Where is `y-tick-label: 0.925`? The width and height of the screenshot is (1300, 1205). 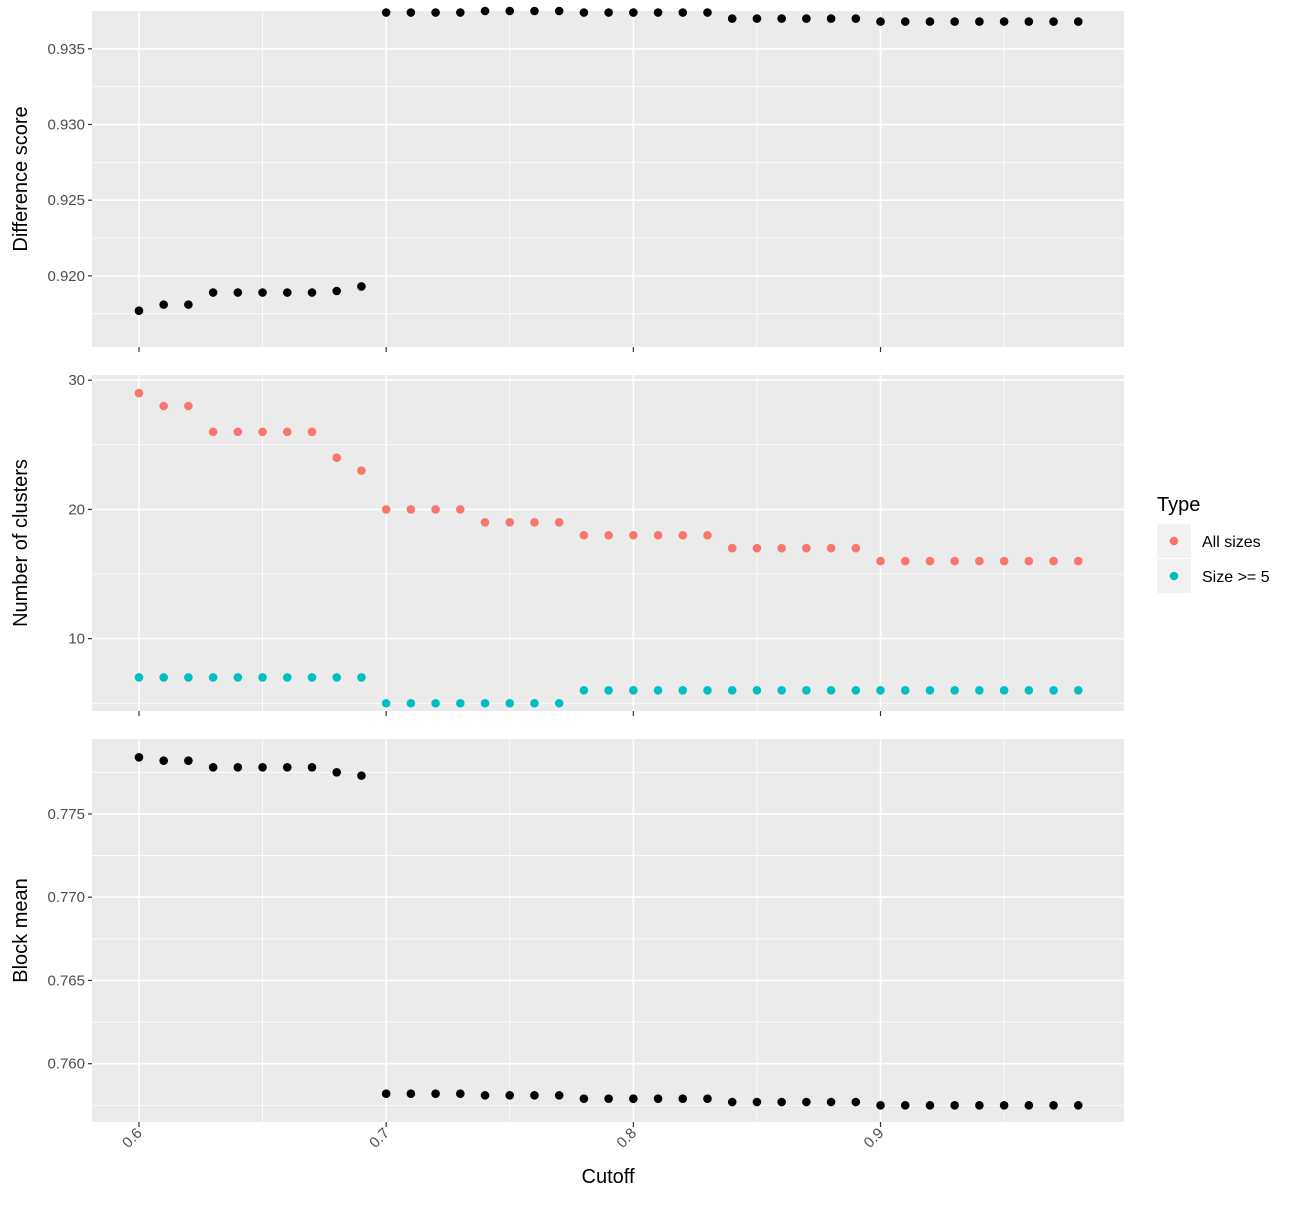
y-tick-label: 0.925 is located at coordinates (66, 200).